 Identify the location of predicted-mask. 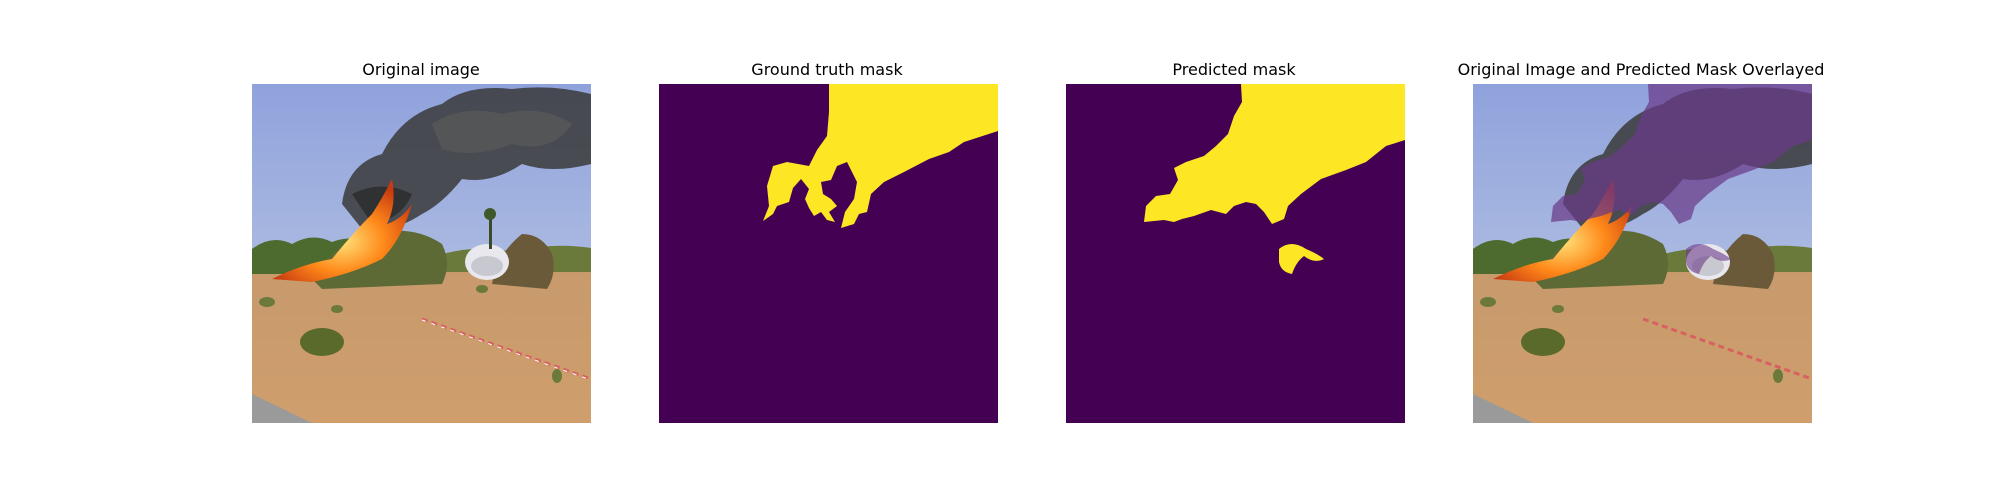
(1235, 253).